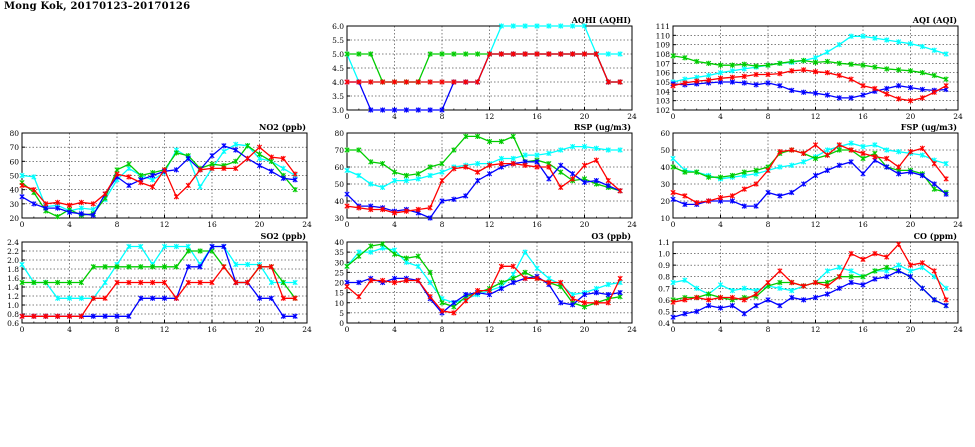 The height and width of the screenshot is (447, 975). Describe the element at coordinates (929, 127) in the screenshot. I see `chart-title: FSP (ug/m3)` at that location.